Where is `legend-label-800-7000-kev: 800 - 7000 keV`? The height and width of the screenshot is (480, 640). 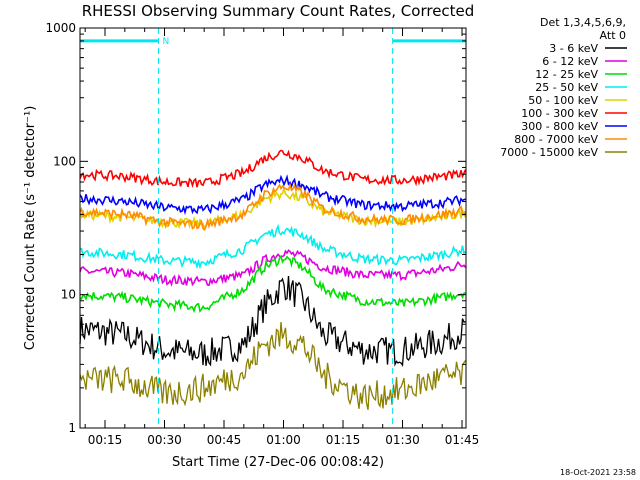
legend-label-800-7000-kev: 800 - 7000 keV is located at coordinates (556, 139).